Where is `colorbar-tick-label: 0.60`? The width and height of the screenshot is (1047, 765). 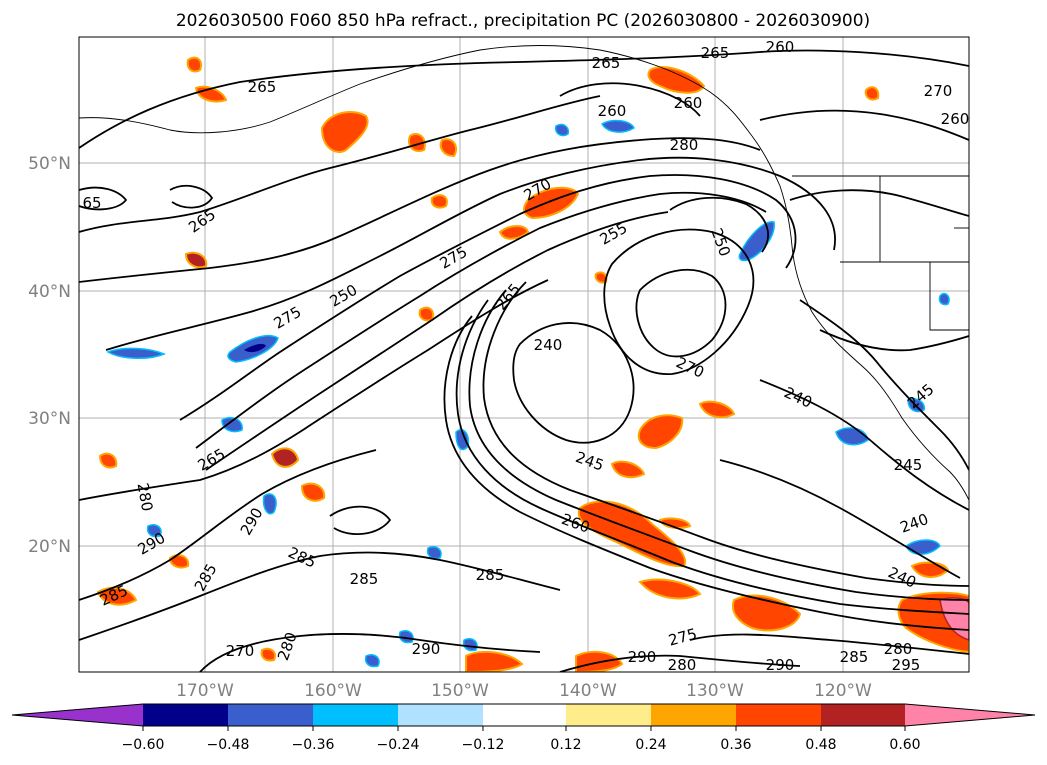 colorbar-tick-label: 0.60 is located at coordinates (904, 745).